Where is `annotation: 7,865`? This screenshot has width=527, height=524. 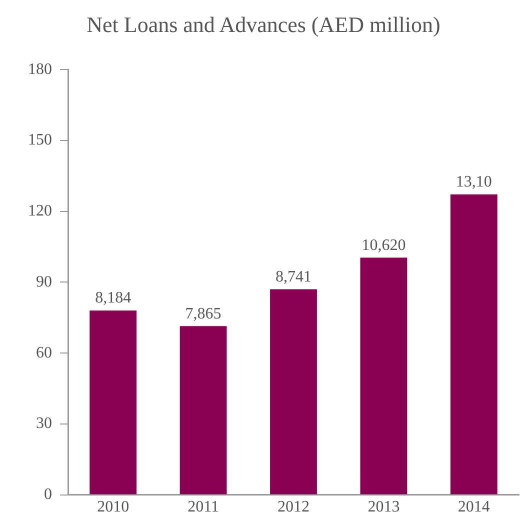 annotation: 7,865 is located at coordinates (203, 313).